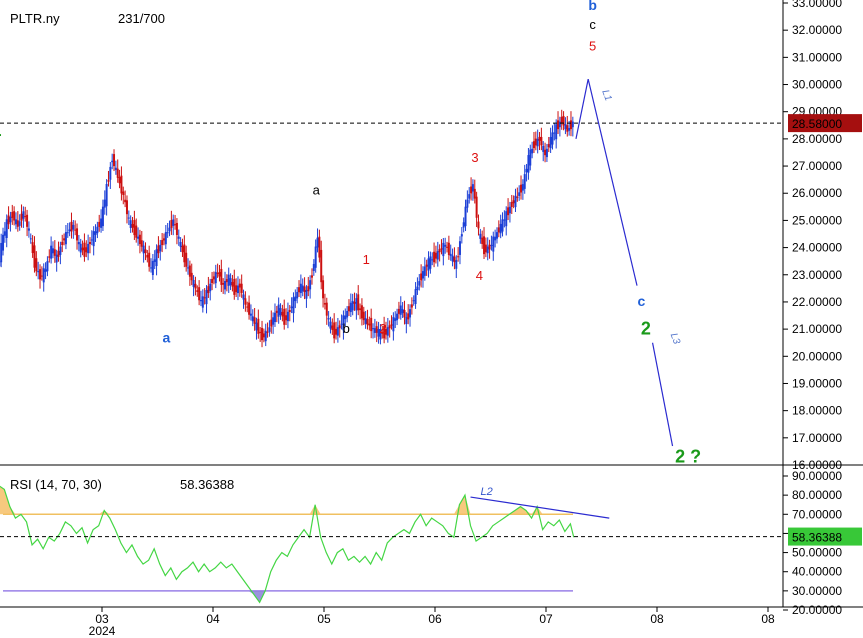 The height and width of the screenshot is (638, 863). What do you see at coordinates (817, 476) in the screenshot?
I see `rsi-tick-label: 90.00000` at bounding box center [817, 476].